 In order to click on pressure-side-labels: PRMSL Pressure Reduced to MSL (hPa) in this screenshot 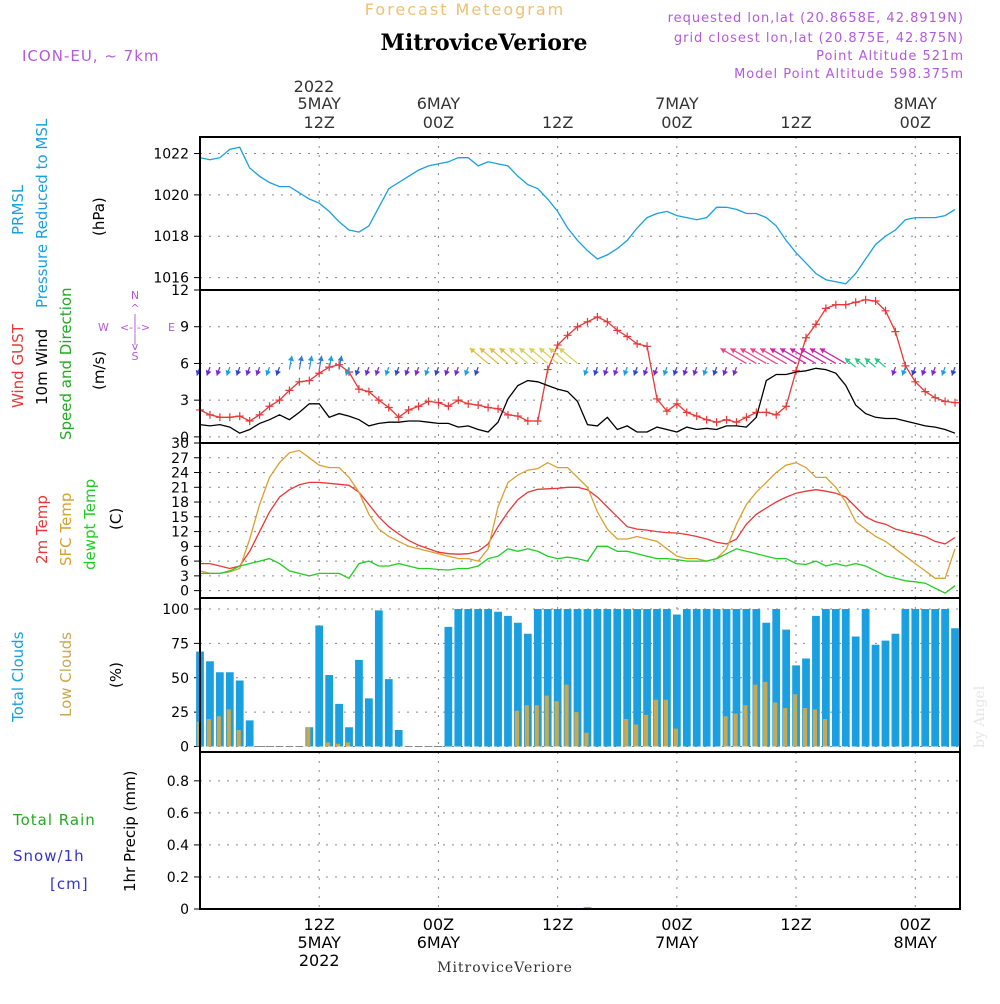, I will do `click(58, 213)`.